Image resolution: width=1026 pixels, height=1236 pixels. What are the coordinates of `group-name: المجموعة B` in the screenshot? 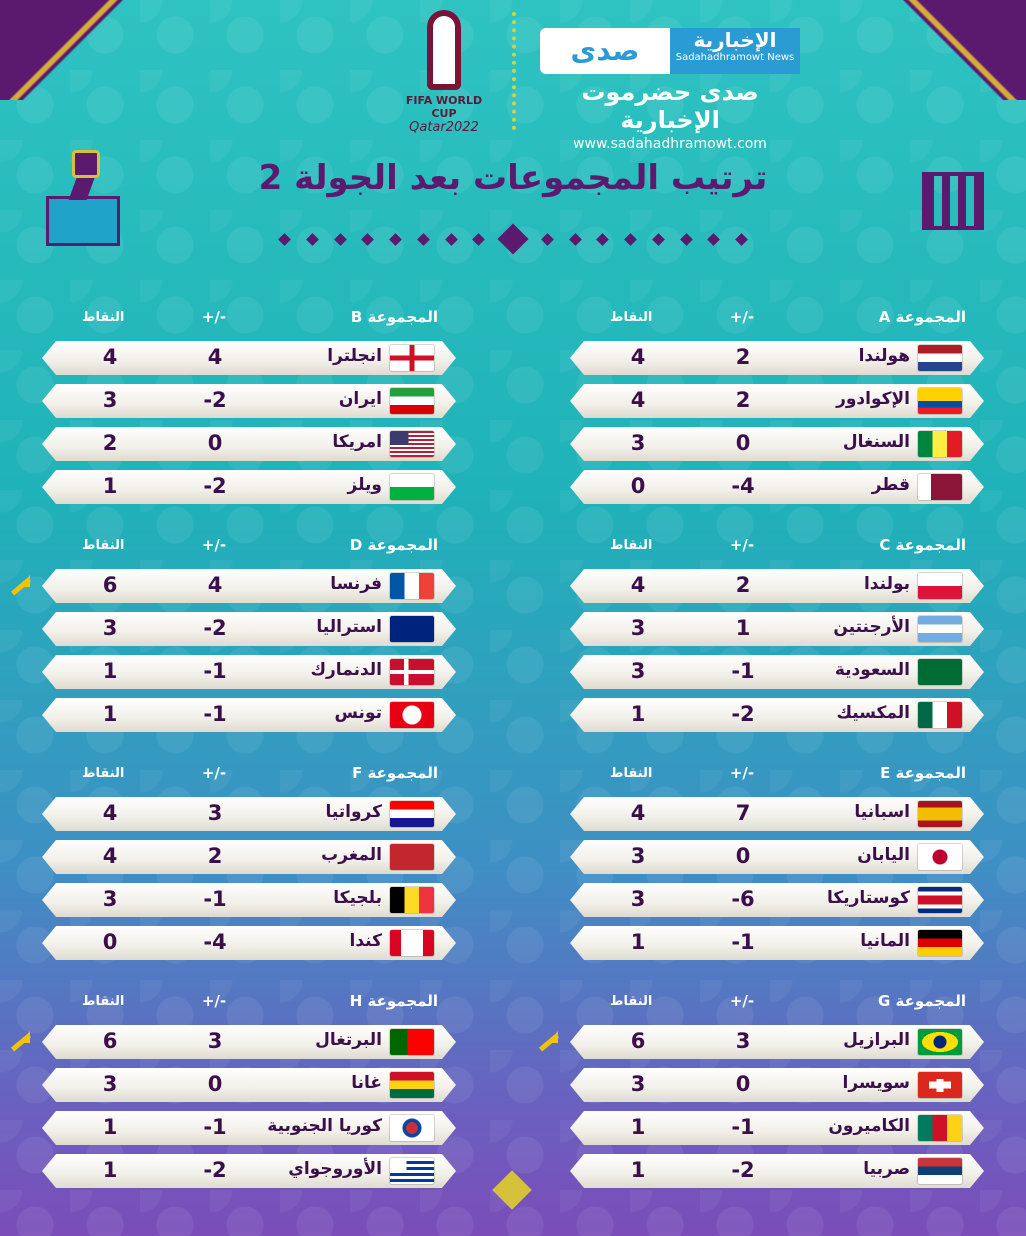 It's located at (394, 317).